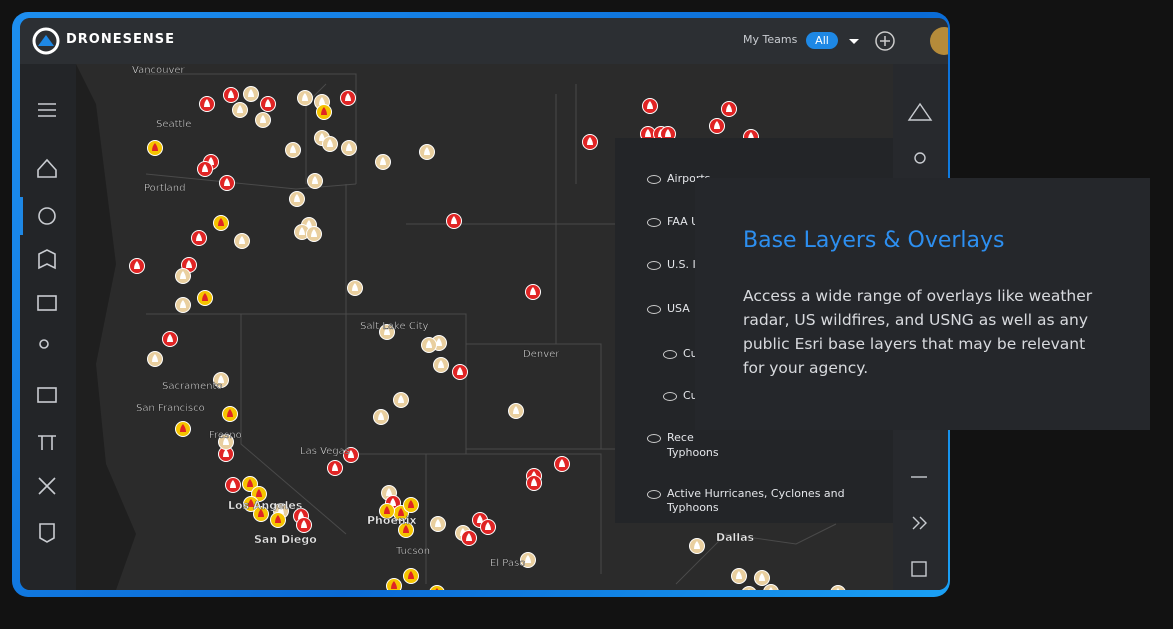 The height and width of the screenshot is (629, 1173). I want to click on home-icon, so click(47, 168).